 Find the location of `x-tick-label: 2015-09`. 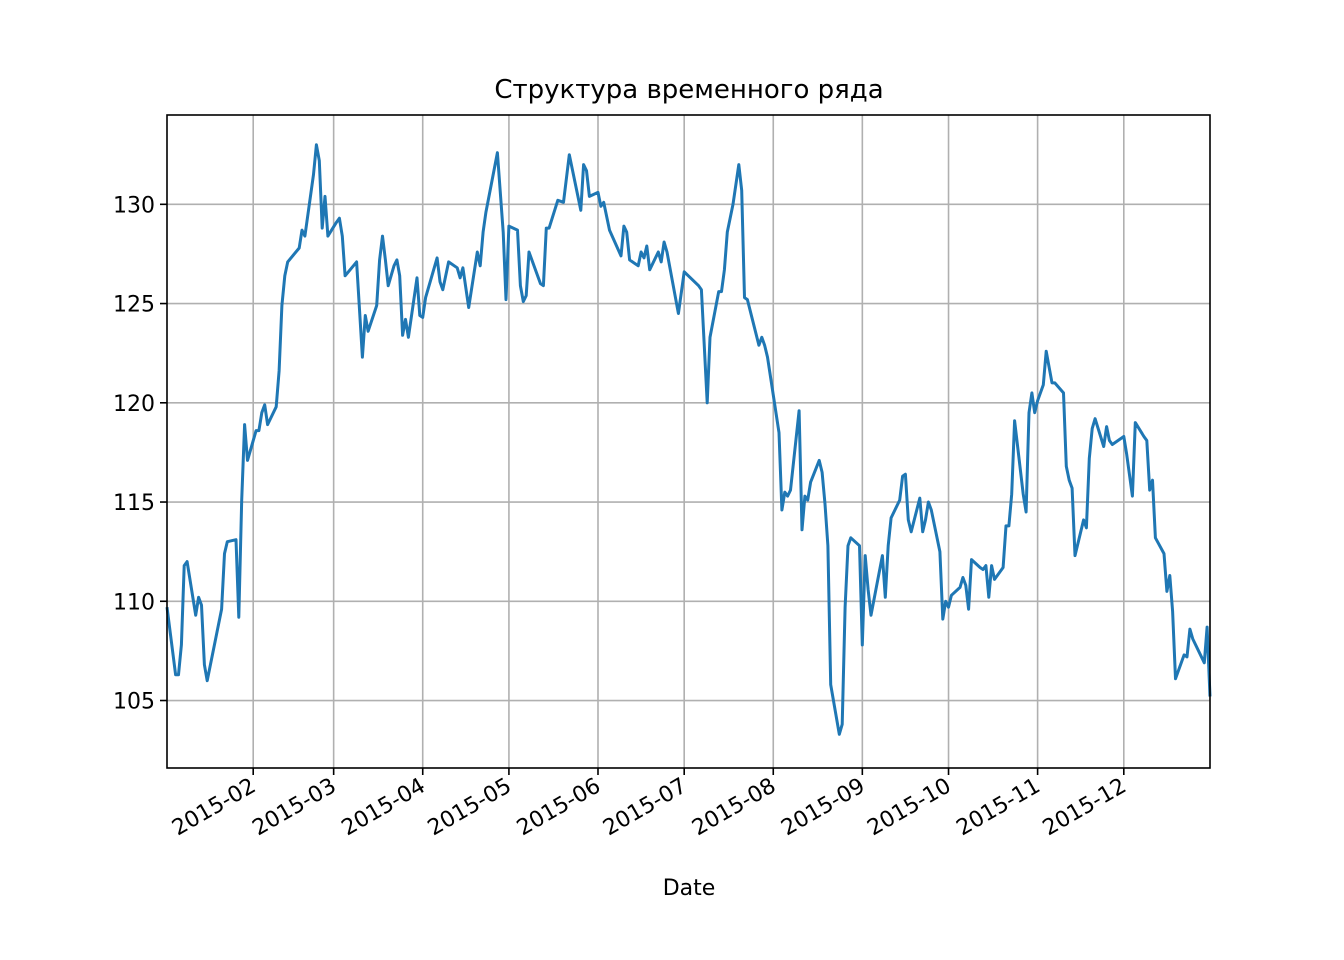

x-tick-label: 2015-09 is located at coordinates (823, 808).